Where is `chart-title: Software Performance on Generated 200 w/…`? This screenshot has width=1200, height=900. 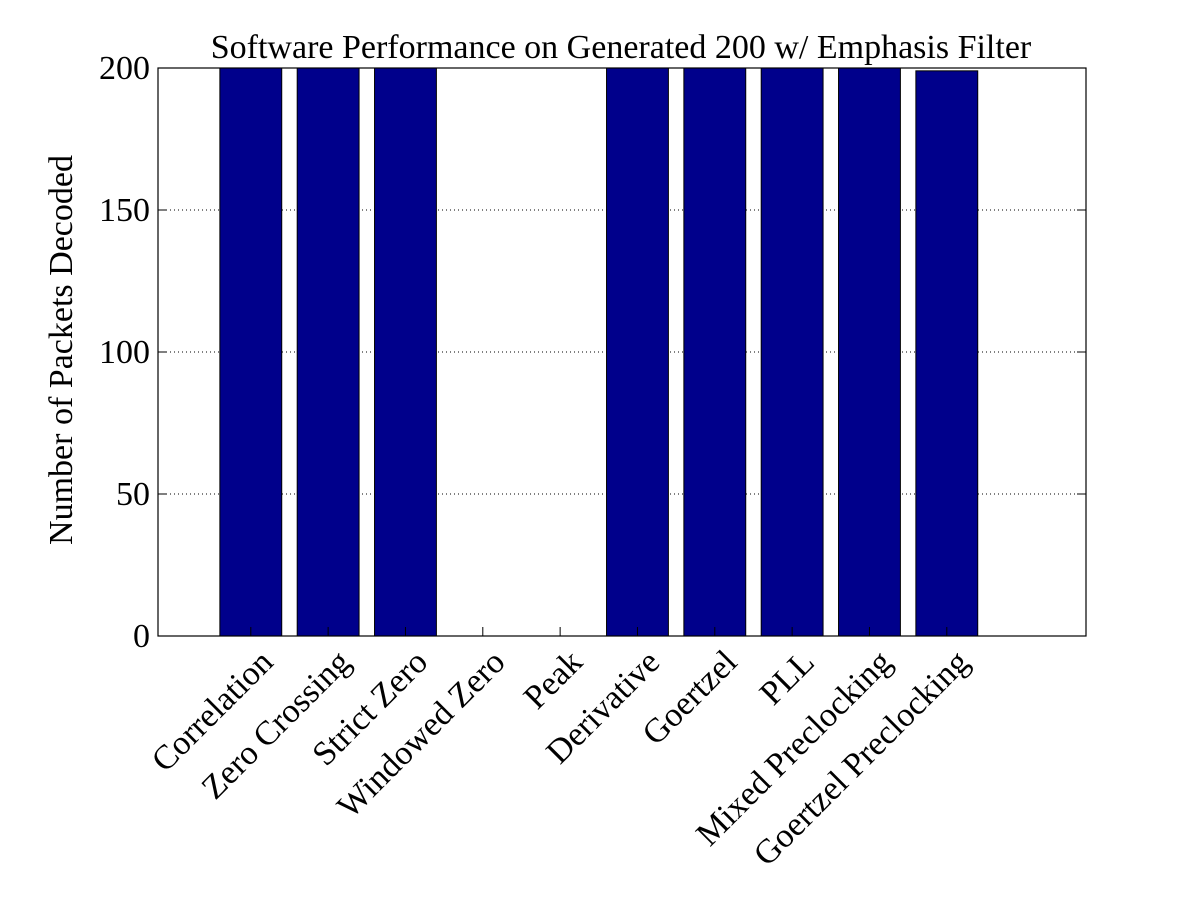 chart-title: Software Performance on Generated 200 w/… is located at coordinates (621, 47).